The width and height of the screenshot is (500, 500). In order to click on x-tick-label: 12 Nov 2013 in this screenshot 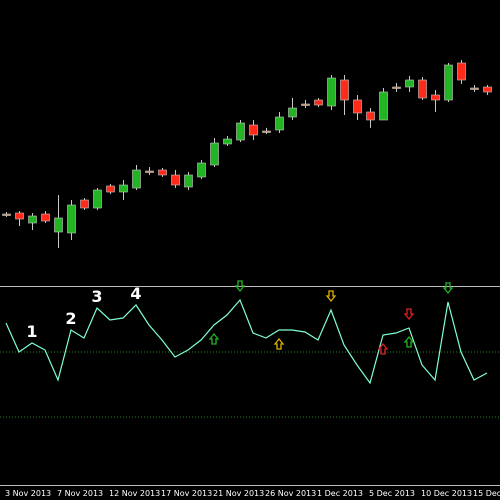, I will do `click(134, 493)`.